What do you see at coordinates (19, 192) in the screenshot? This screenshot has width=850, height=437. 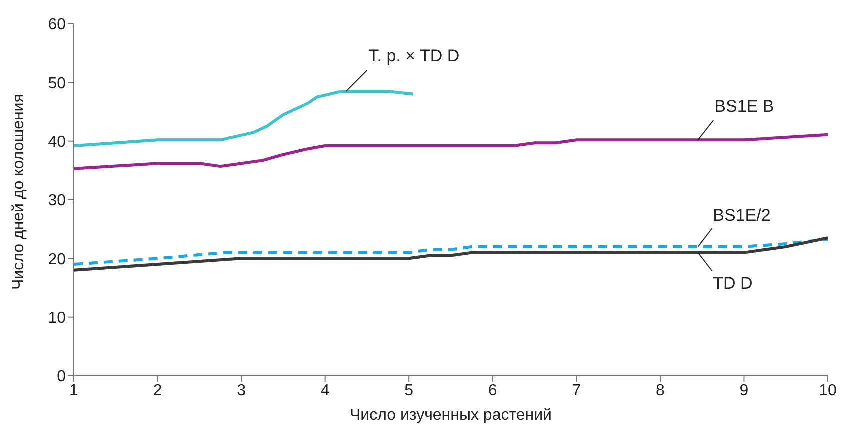 I see `y-axis-title: Число дней до колошения` at bounding box center [19, 192].